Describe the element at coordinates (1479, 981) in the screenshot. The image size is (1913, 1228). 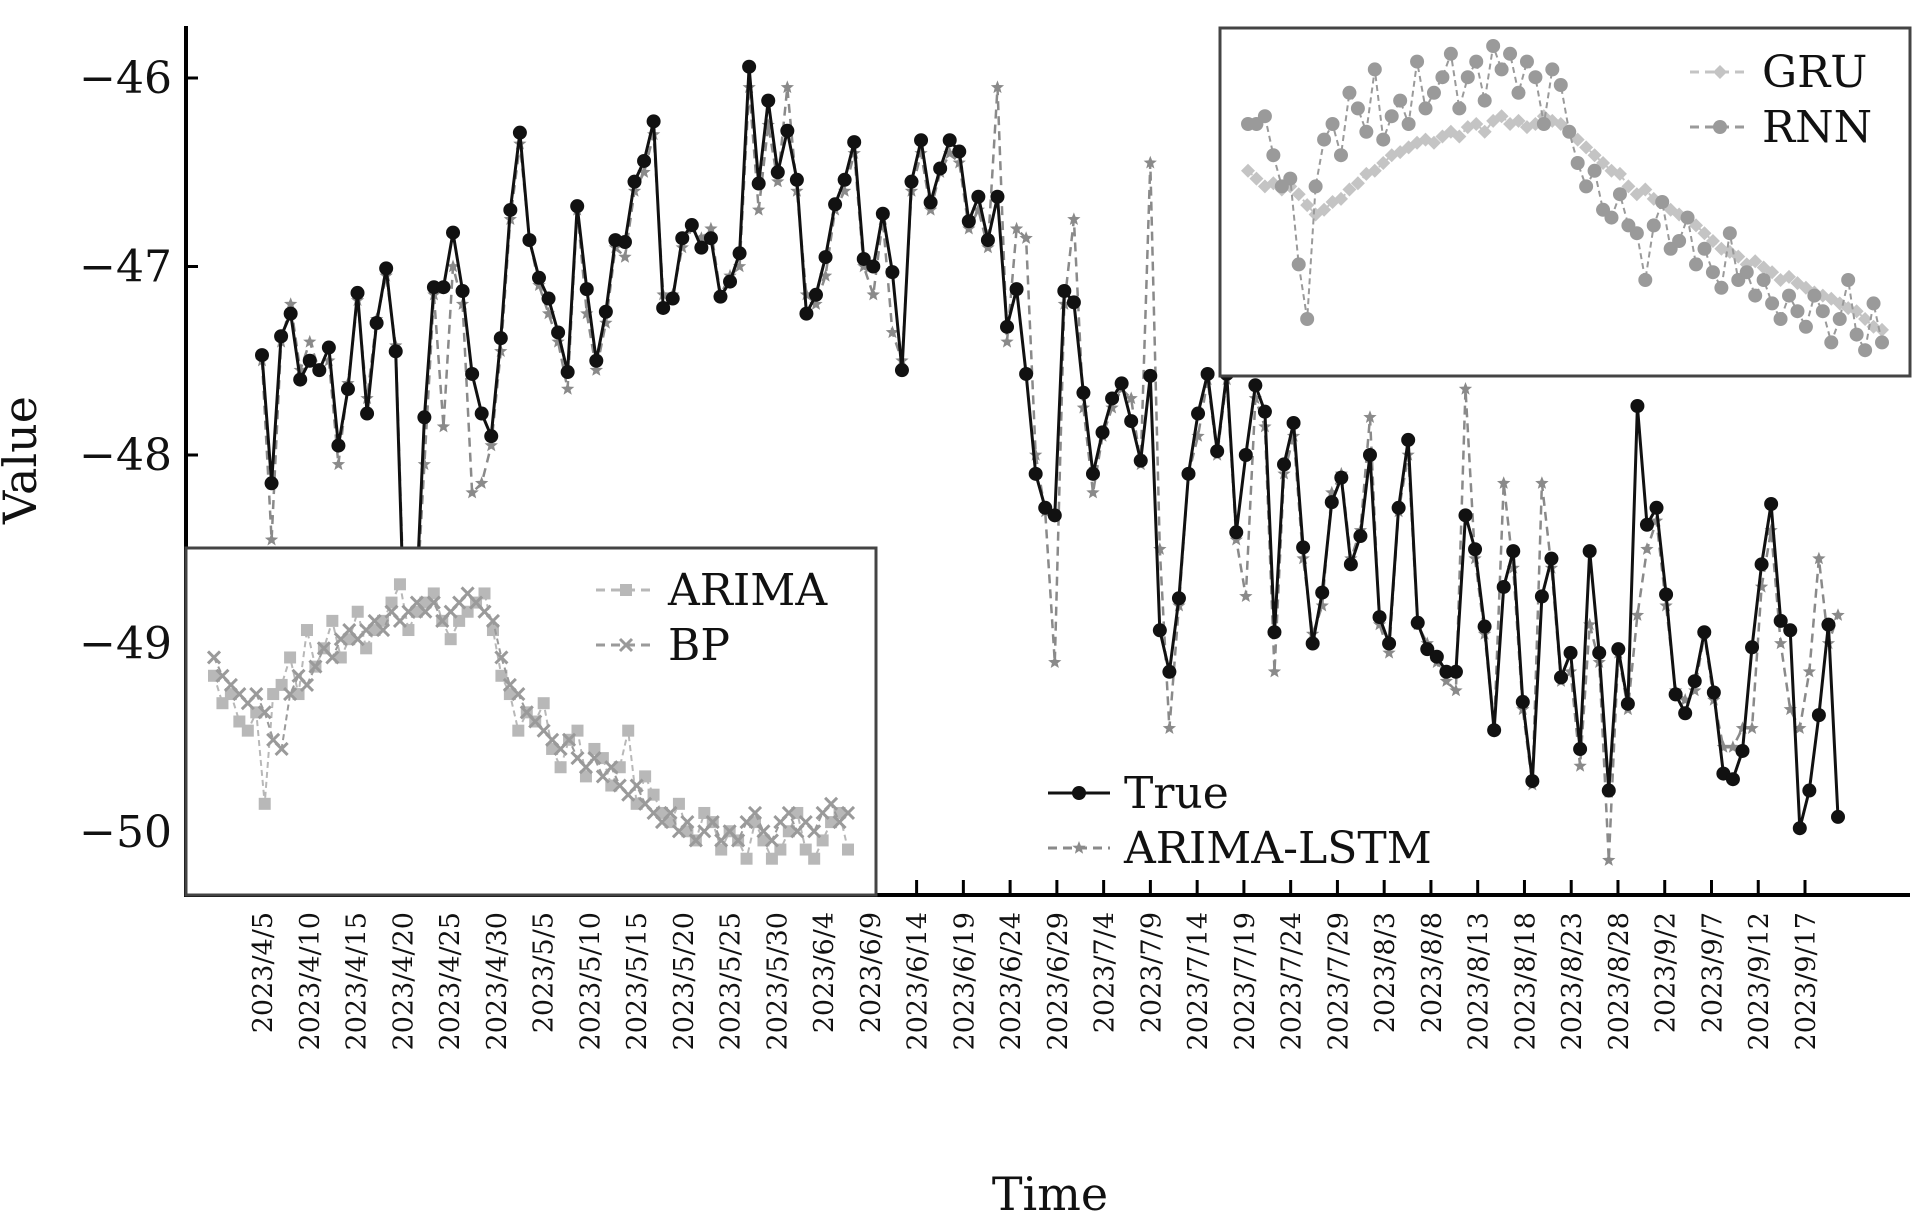
I see `x-tick-label: 2023/8/13` at that location.